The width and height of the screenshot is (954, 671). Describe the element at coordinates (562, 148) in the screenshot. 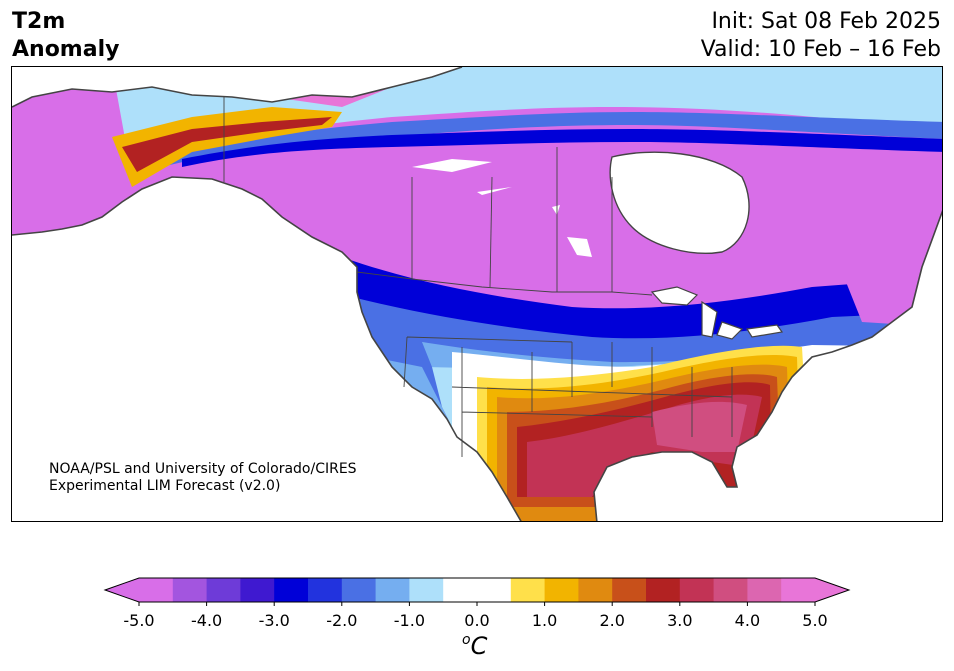

I see `band-cold-north` at that location.